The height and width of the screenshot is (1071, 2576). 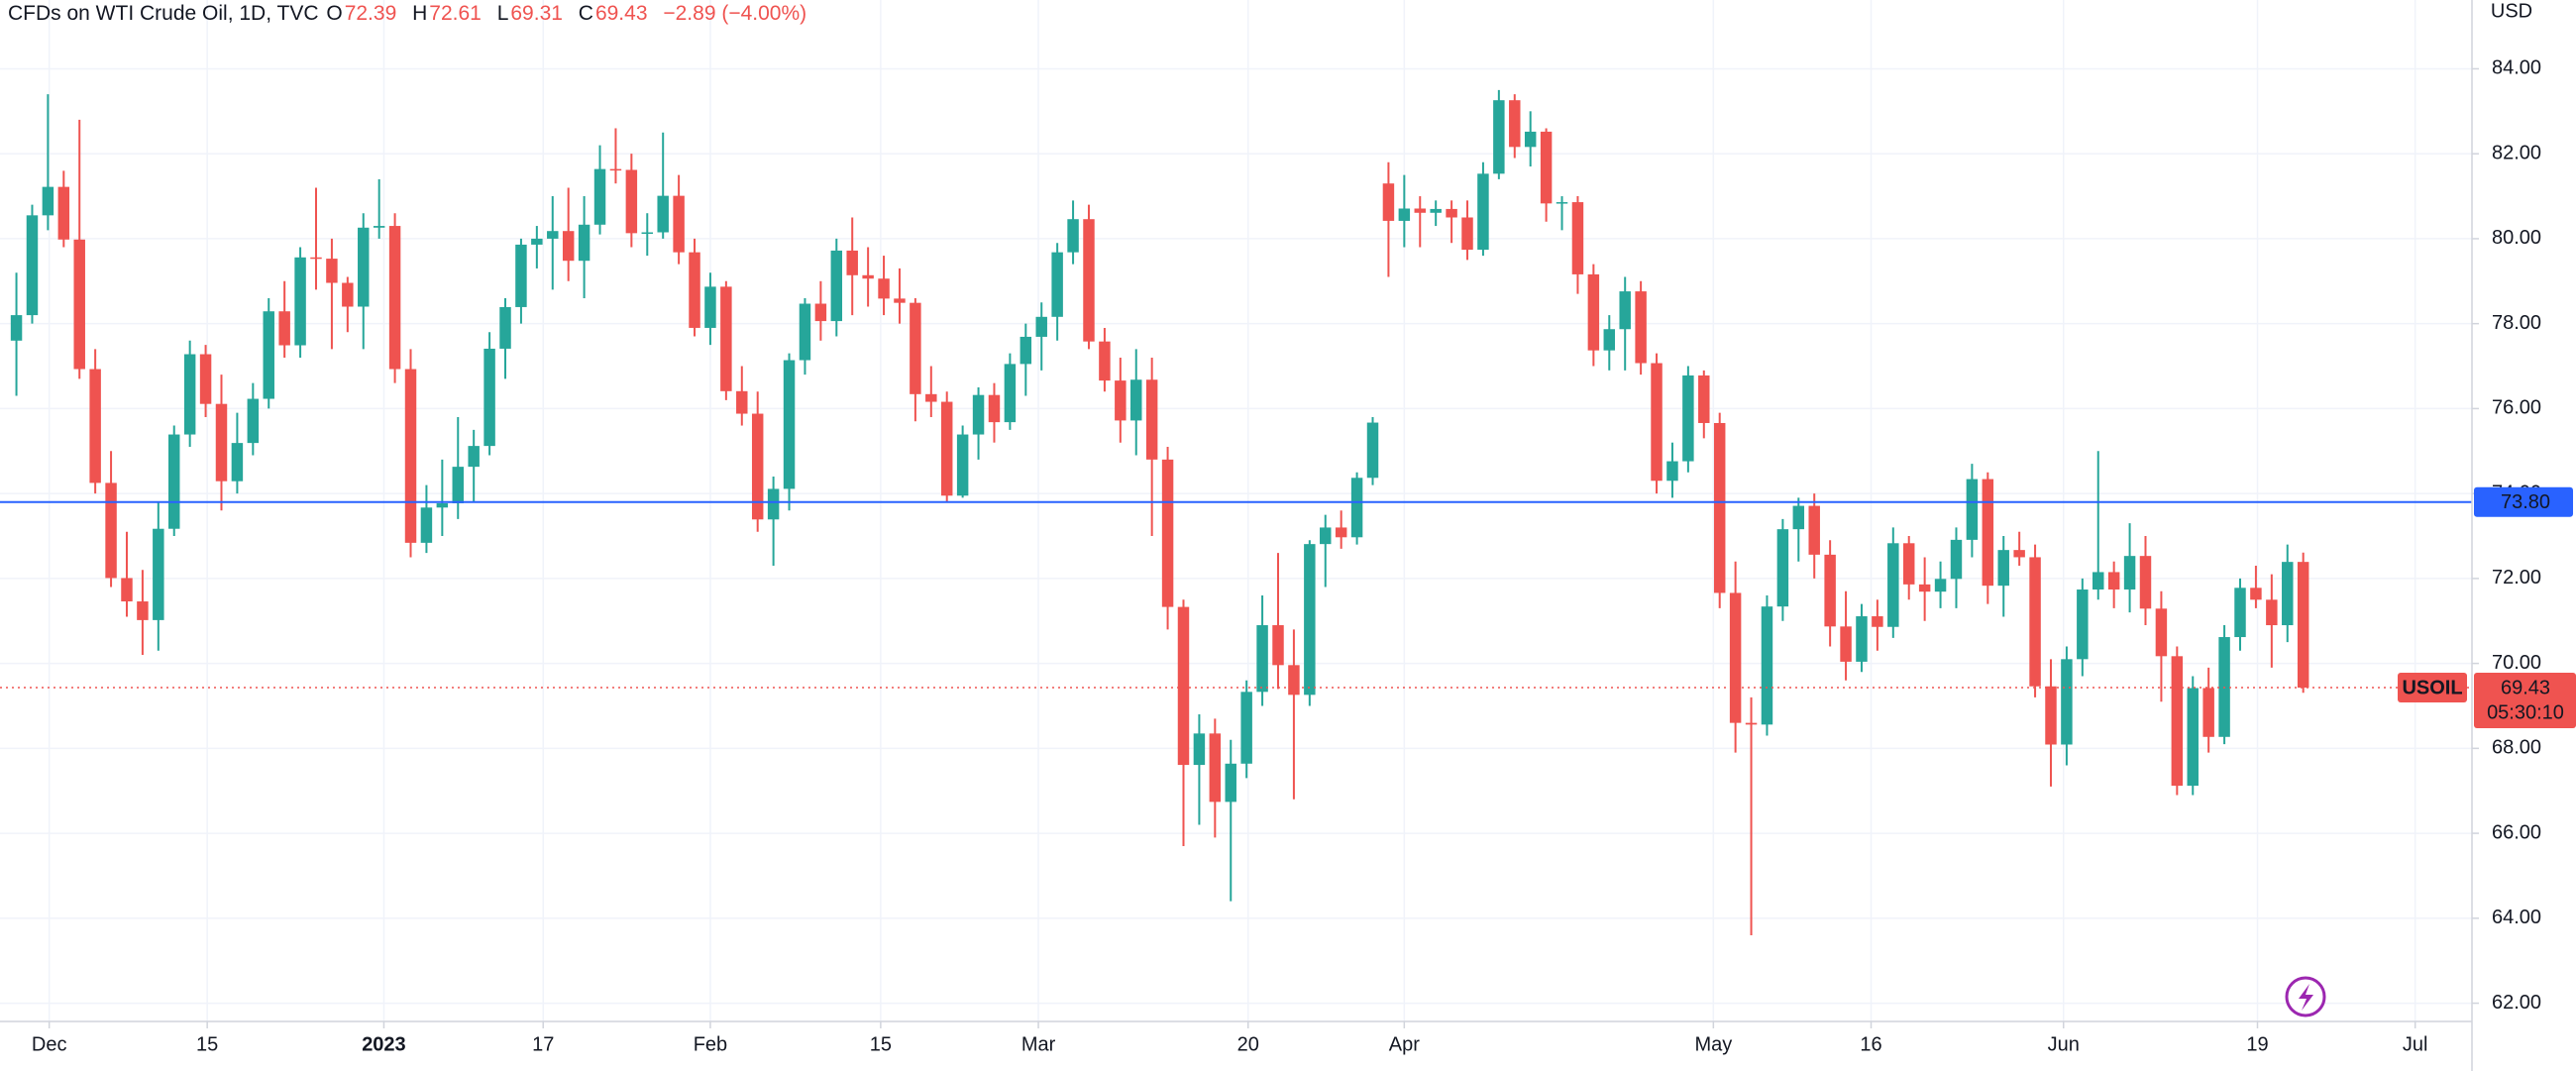 What do you see at coordinates (2516, 68) in the screenshot?
I see `y-tick-label: 84.00` at bounding box center [2516, 68].